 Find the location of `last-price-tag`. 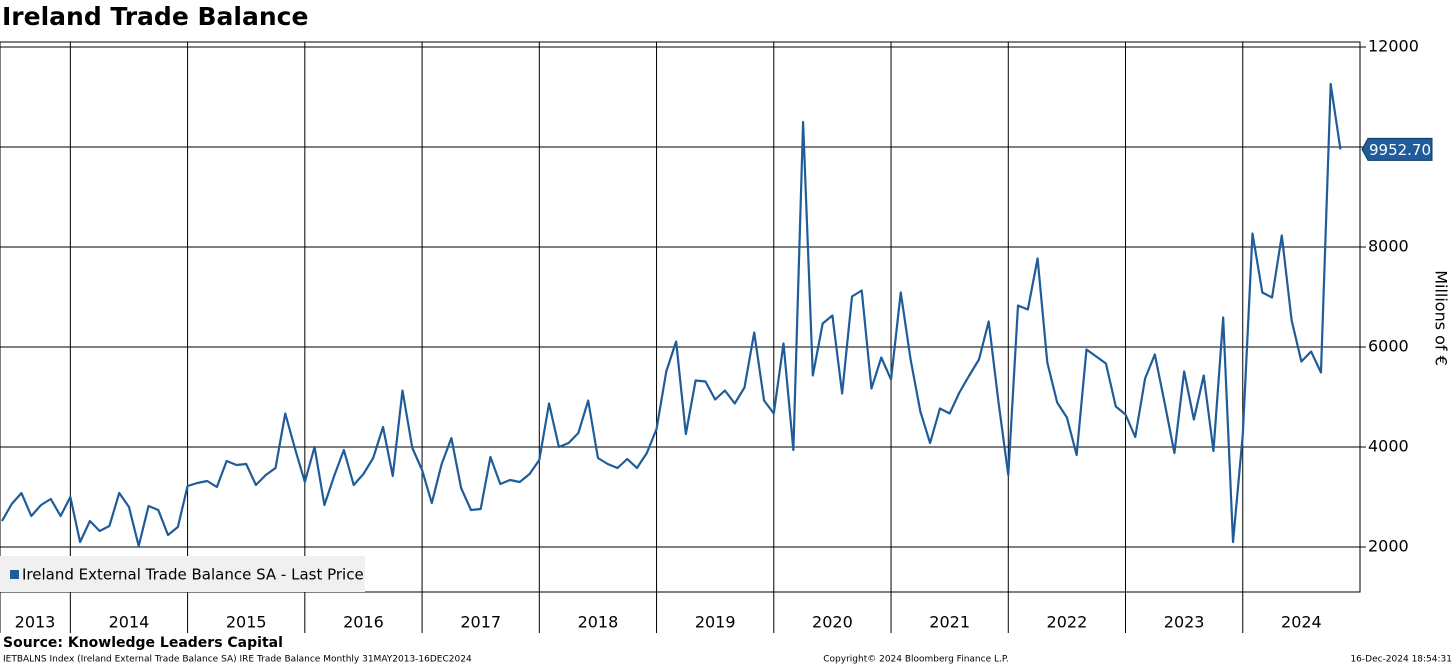

last-price-tag is located at coordinates (1397, 149).